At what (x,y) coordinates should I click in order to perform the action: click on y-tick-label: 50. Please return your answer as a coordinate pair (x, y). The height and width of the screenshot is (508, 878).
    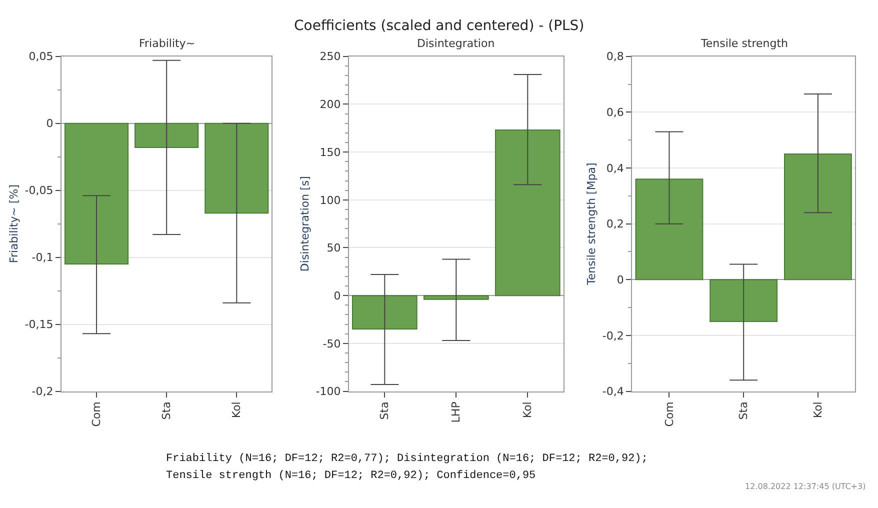
    Looking at the image, I should click on (333, 248).